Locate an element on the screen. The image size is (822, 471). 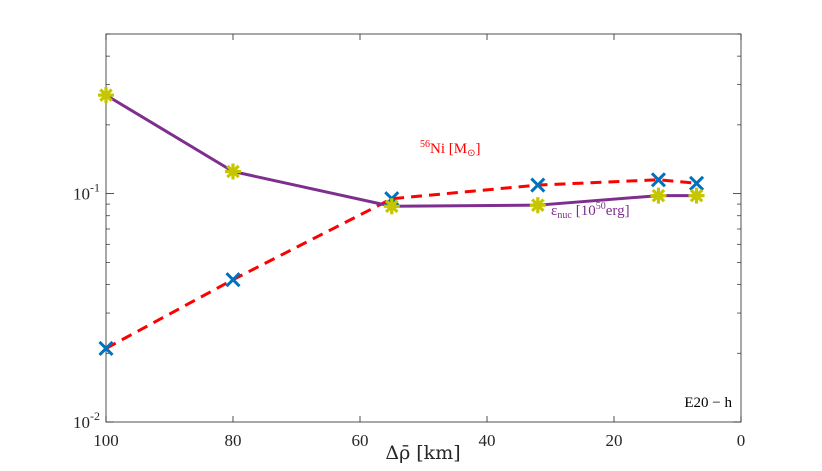
annotation-enuc: εnuc [1050erg] is located at coordinates (590, 211).